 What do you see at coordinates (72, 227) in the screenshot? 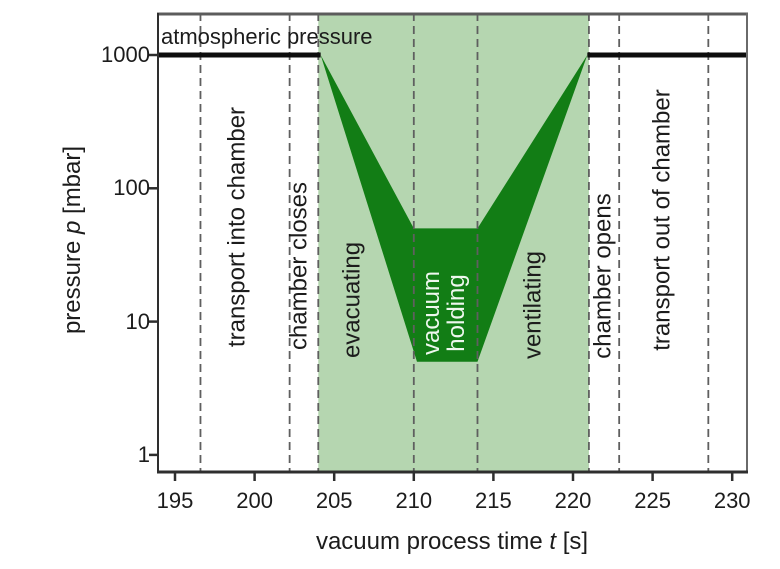
I see `y-axis-title-var: p` at bounding box center [72, 227].